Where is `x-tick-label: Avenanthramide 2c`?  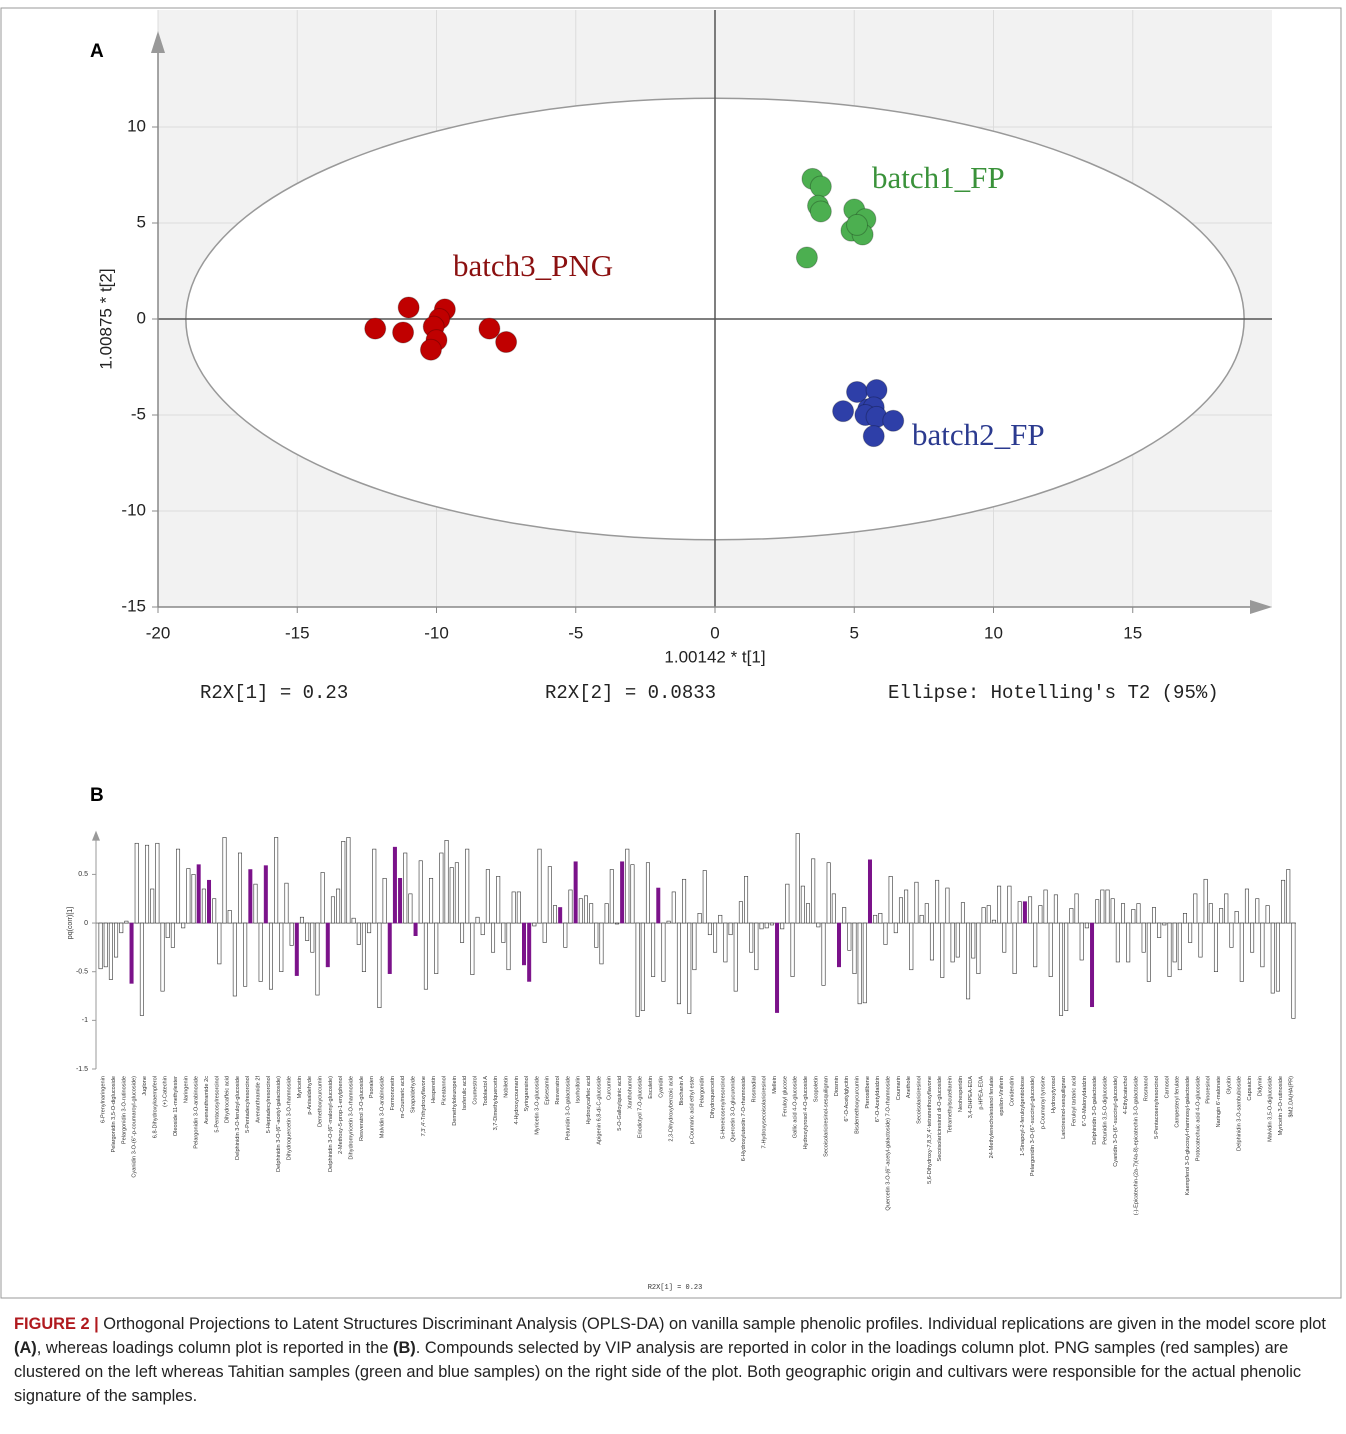 x-tick-label: Avenanthramide 2c is located at coordinates (207, 1100).